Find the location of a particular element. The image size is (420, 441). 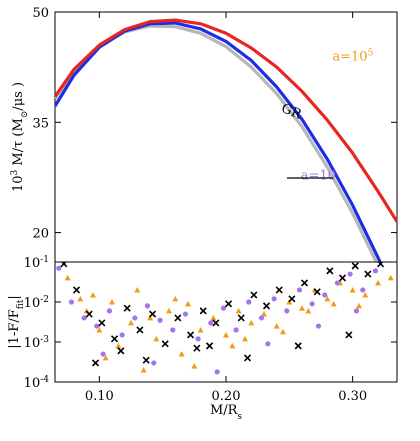

annotation-label: a=105 is located at coordinates (352, 57).